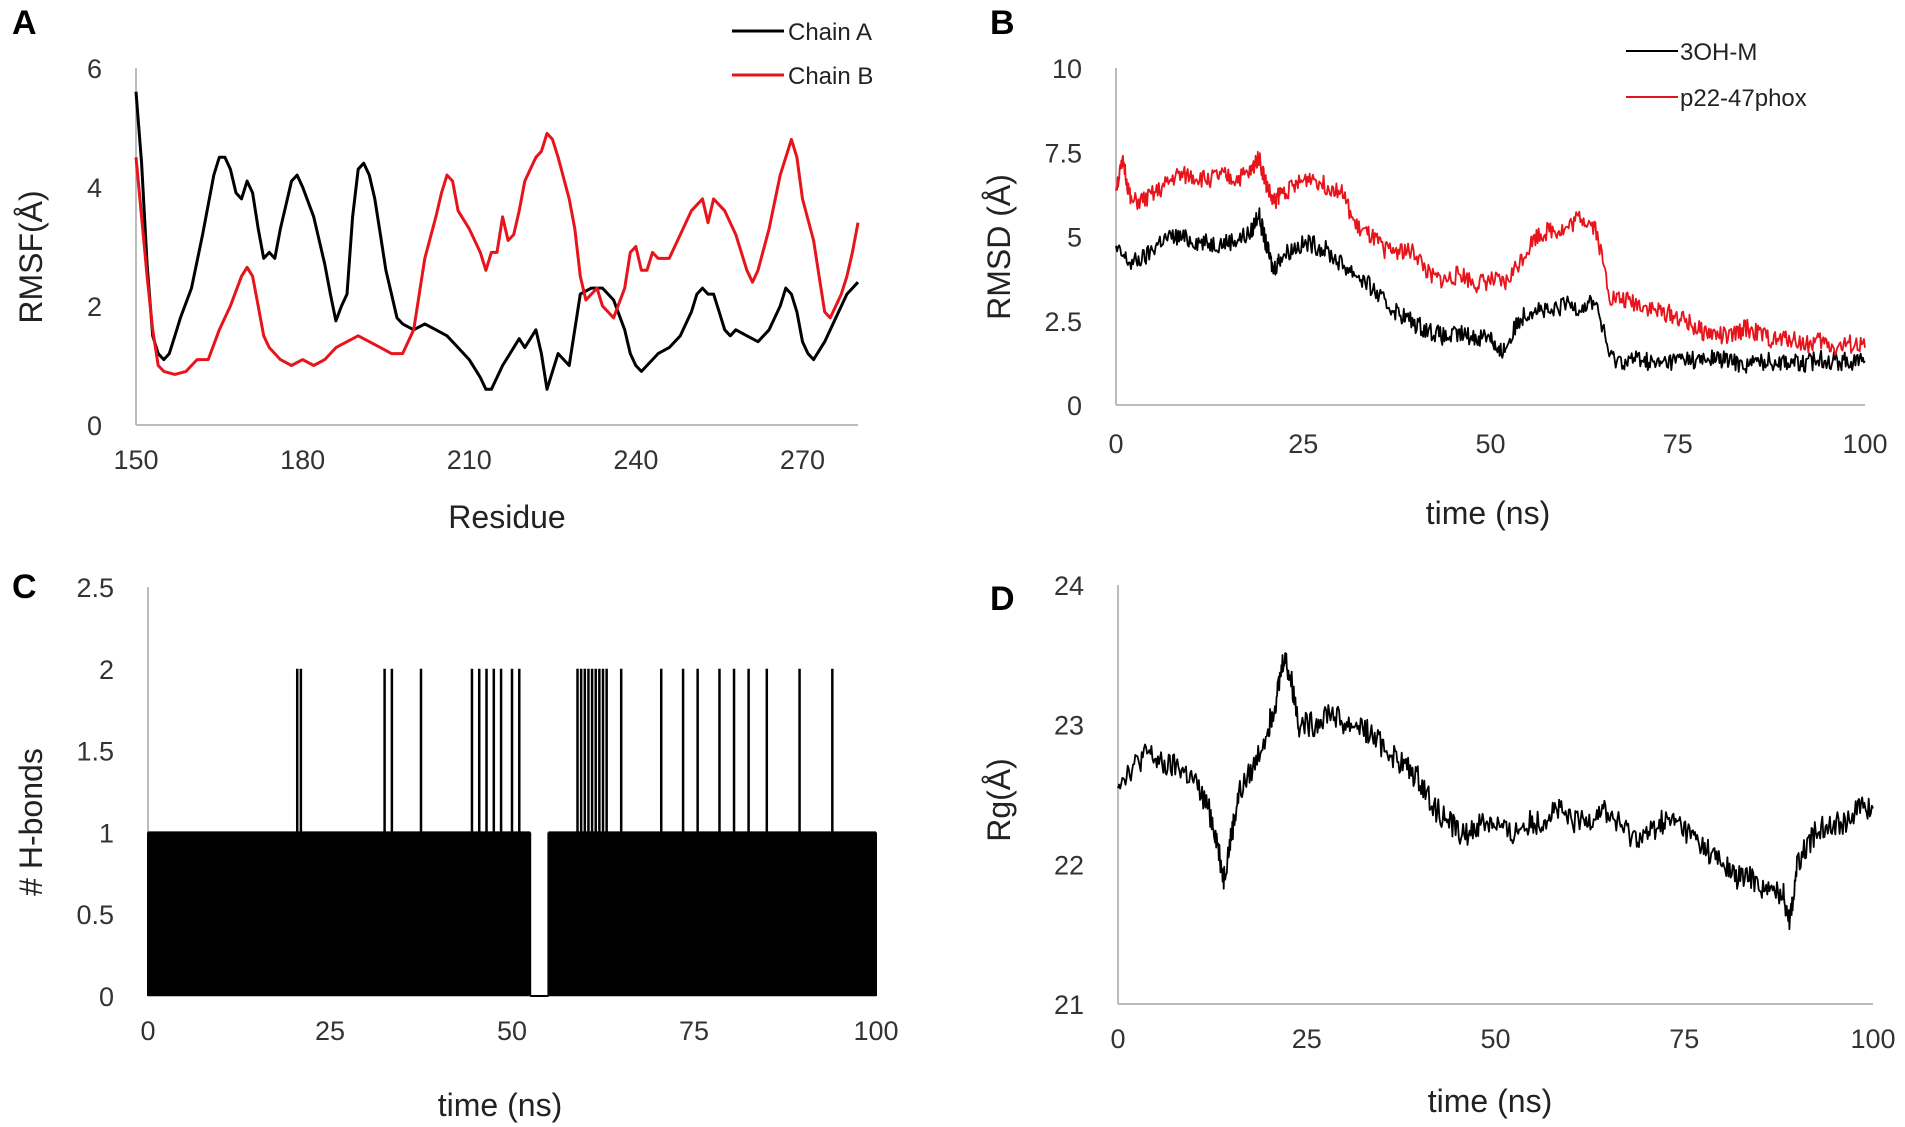  What do you see at coordinates (135, 460) in the screenshot?
I see `panel-a-x-tick-label: 150` at bounding box center [135, 460].